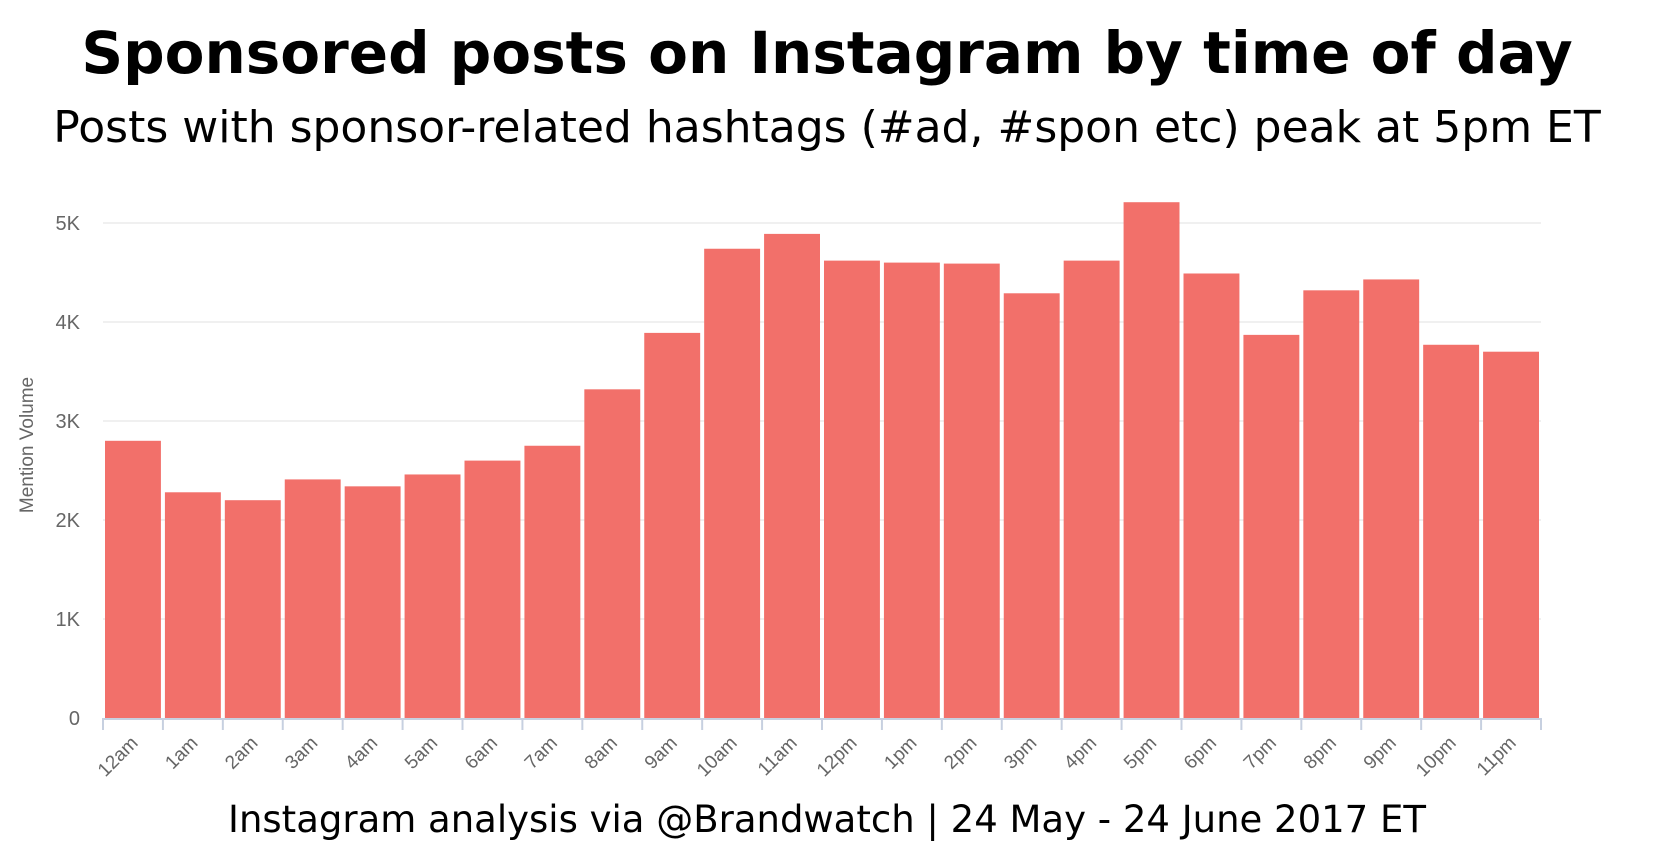 This screenshot has width=1654, height=868. I want to click on x-tick-label-12am: 12am, so click(118, 757).